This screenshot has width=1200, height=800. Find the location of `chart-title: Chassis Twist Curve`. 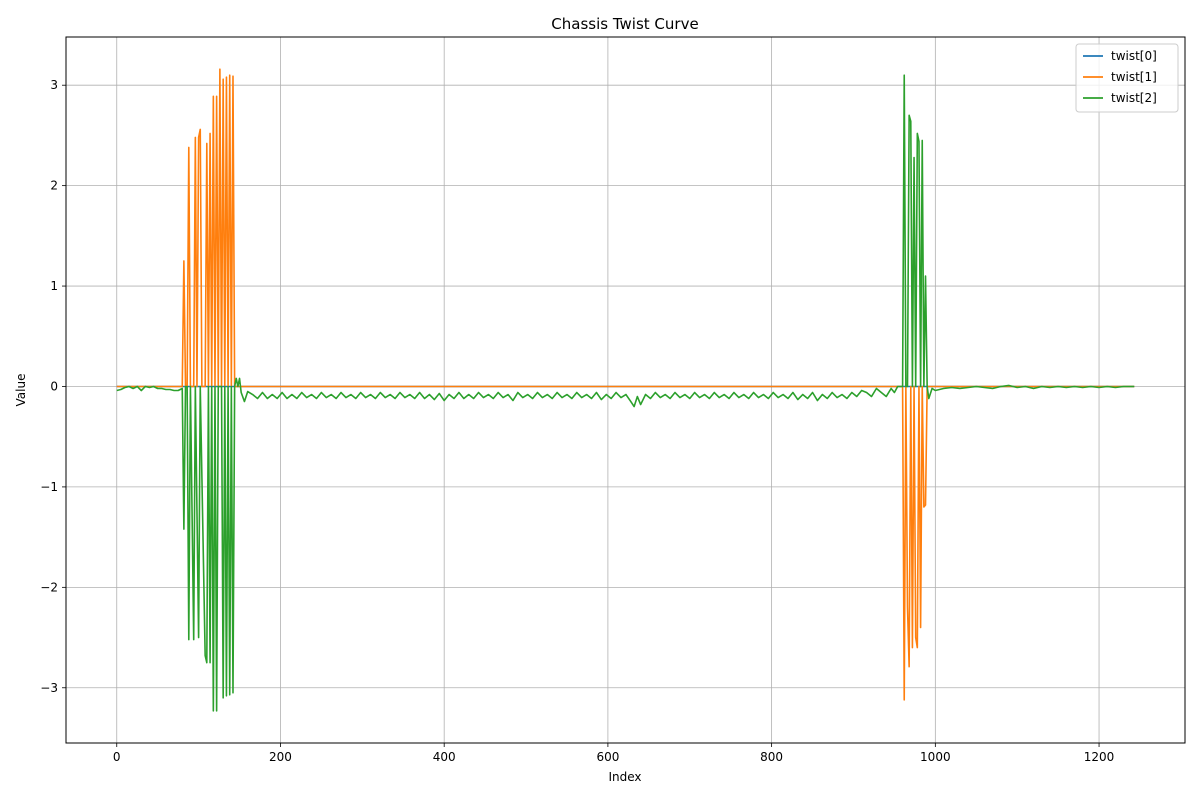

chart-title: Chassis Twist Curve is located at coordinates (624, 24).